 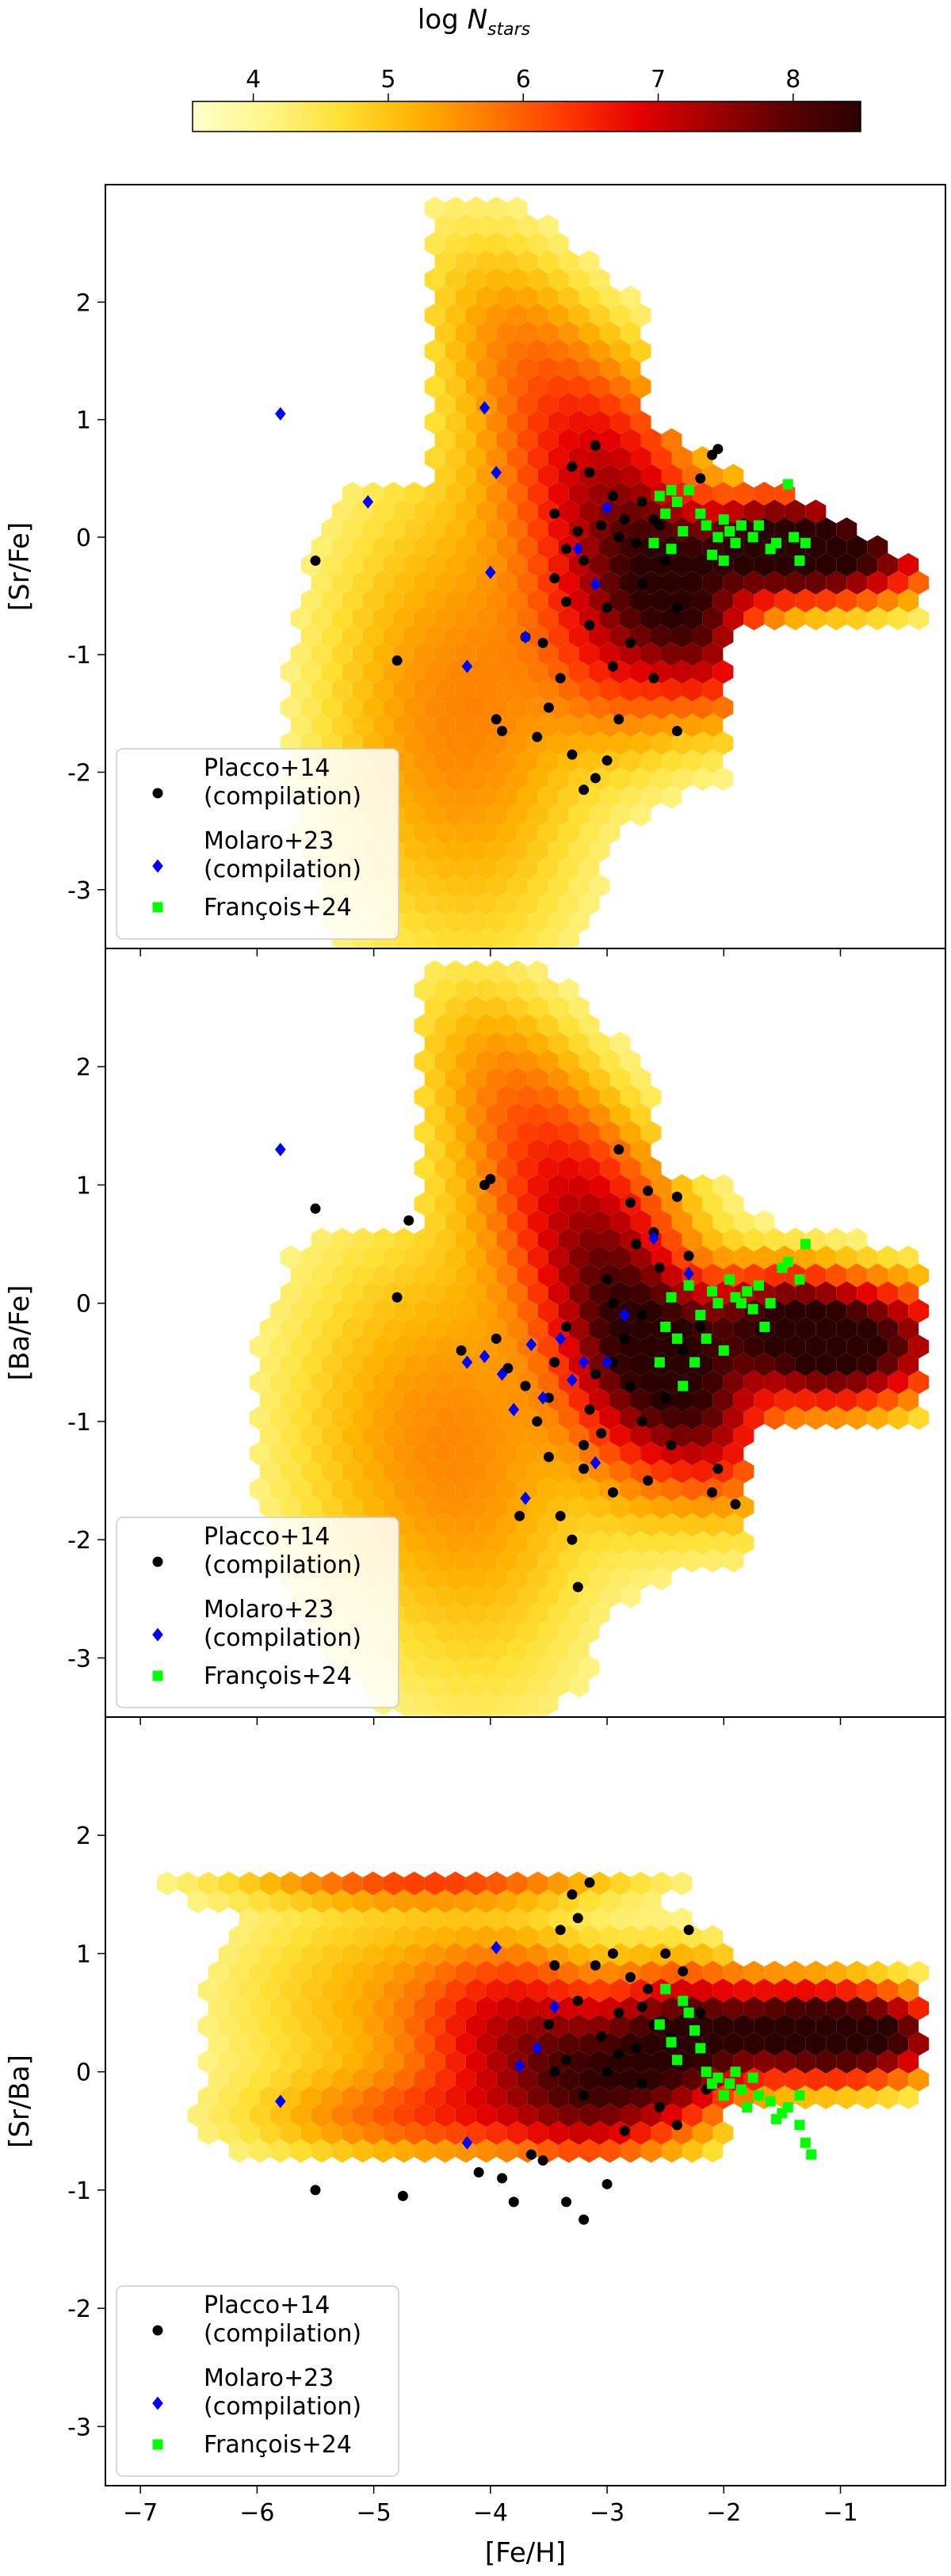 I want to click on y-tick-label: -1, so click(x=79, y=2191).